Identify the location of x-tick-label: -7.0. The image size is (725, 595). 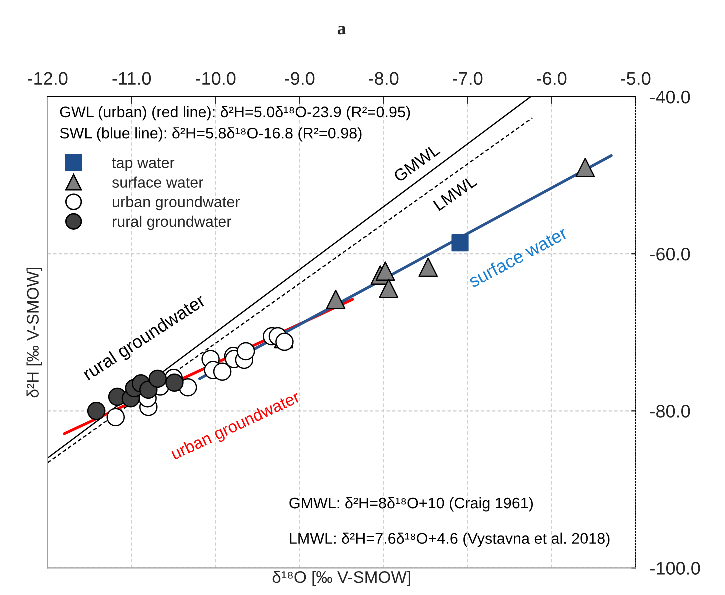
(468, 79).